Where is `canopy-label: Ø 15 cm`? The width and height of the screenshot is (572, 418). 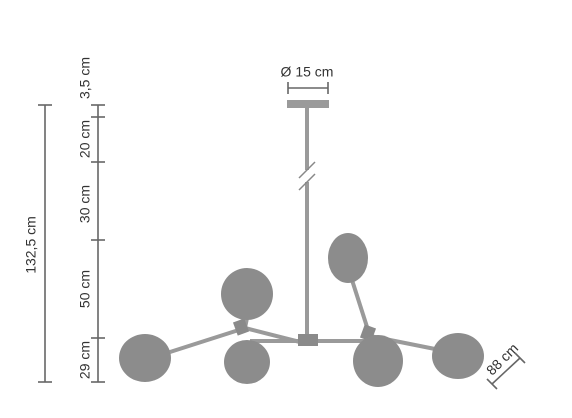 canopy-label: Ø 15 cm is located at coordinates (307, 72).